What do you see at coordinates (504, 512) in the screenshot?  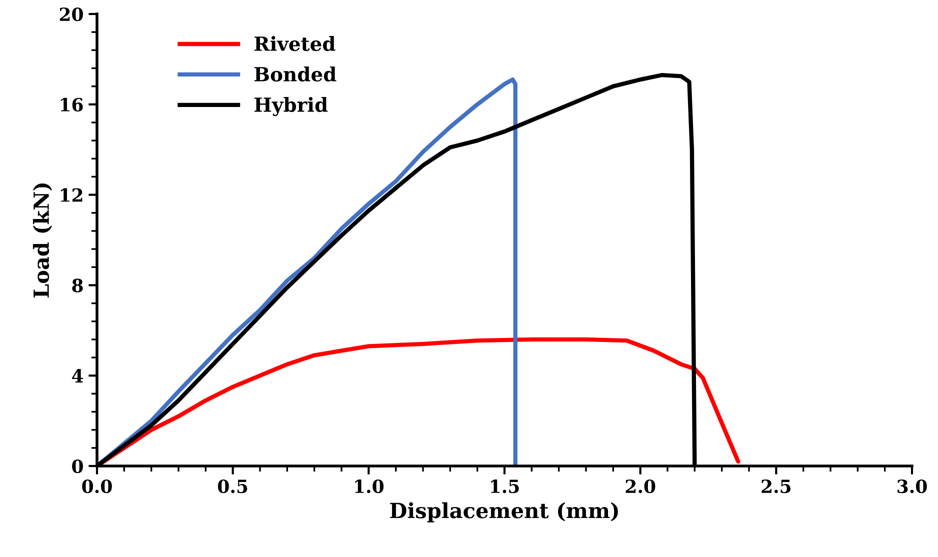 I see `x-axis-title: Displacement (mm)` at bounding box center [504, 512].